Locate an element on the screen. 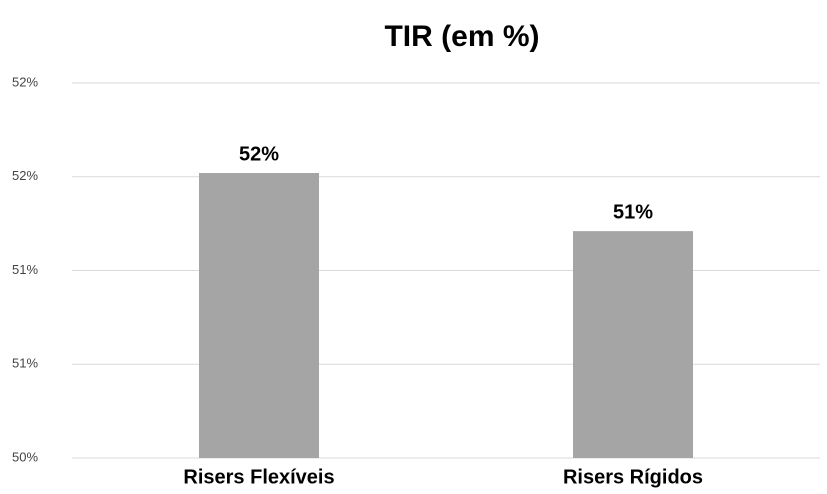 This screenshot has height=494, width=827. value-label: 52% is located at coordinates (259, 154).